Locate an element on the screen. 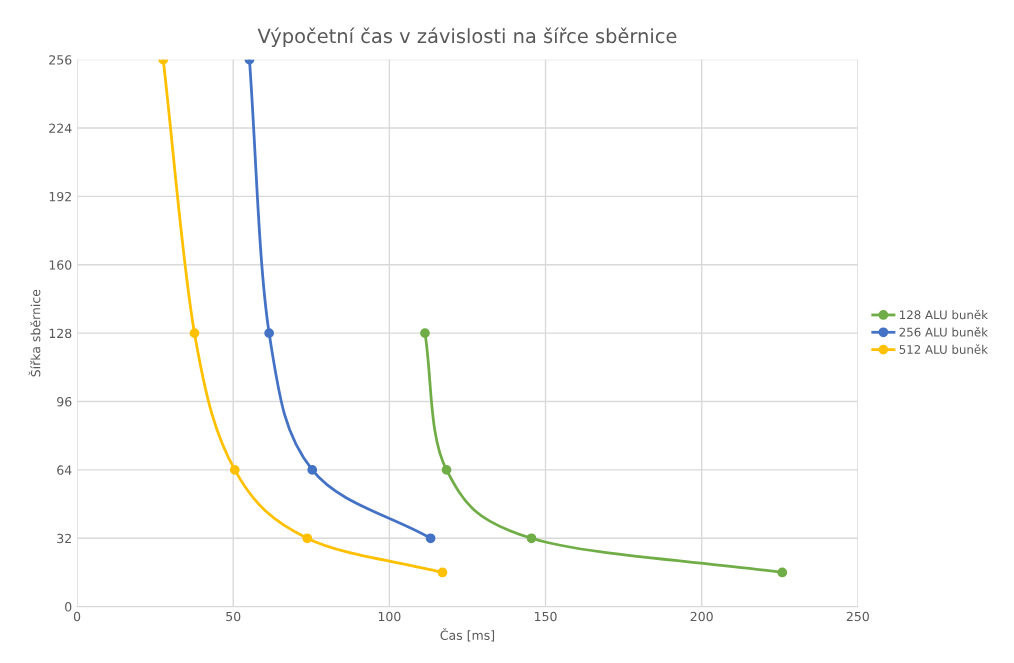 The height and width of the screenshot is (663, 1014). y-tick-label: 32 is located at coordinates (64, 538).